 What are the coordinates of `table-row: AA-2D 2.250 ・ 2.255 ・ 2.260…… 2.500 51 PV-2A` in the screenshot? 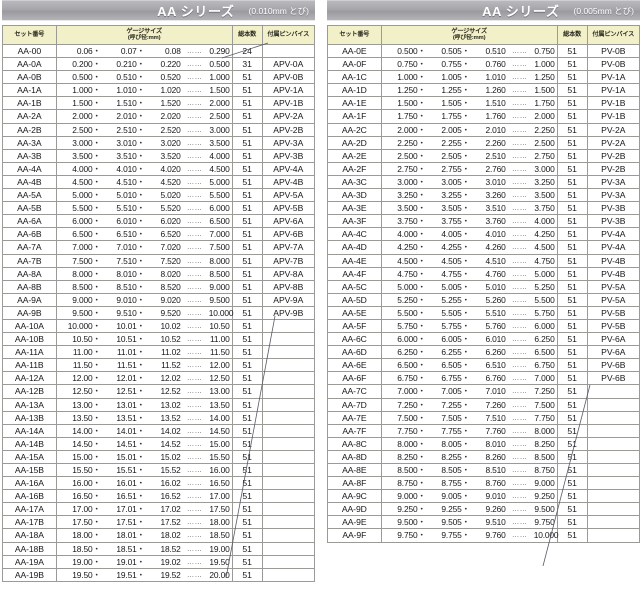 It's located at (483, 142).